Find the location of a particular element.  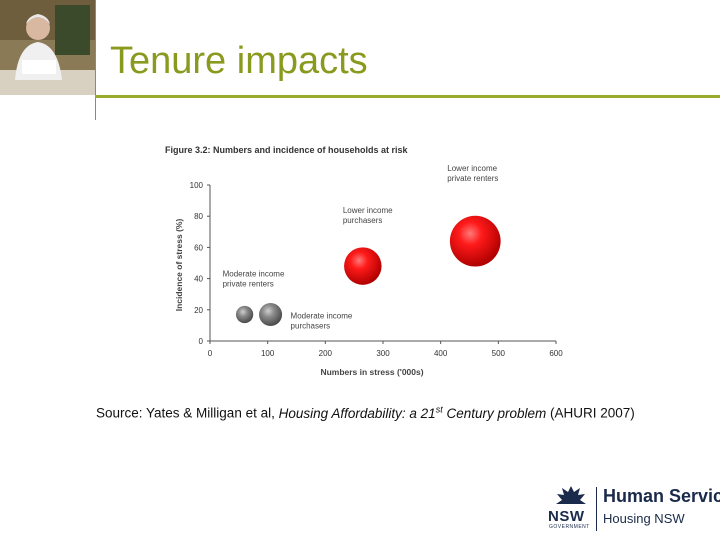

x-tick-label: 500 is located at coordinates (499, 353).